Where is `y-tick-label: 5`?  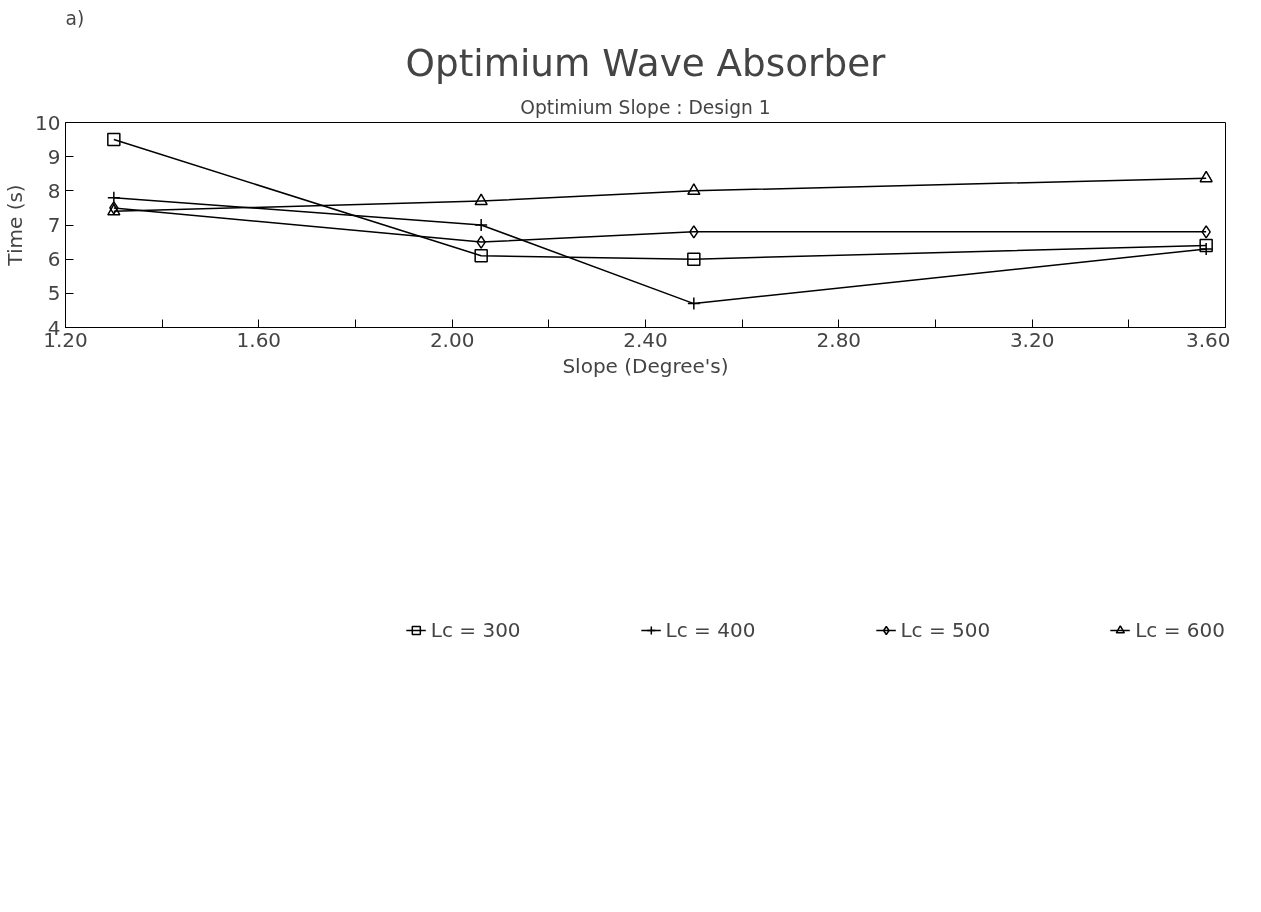
y-tick-label: 5 is located at coordinates (54, 293).